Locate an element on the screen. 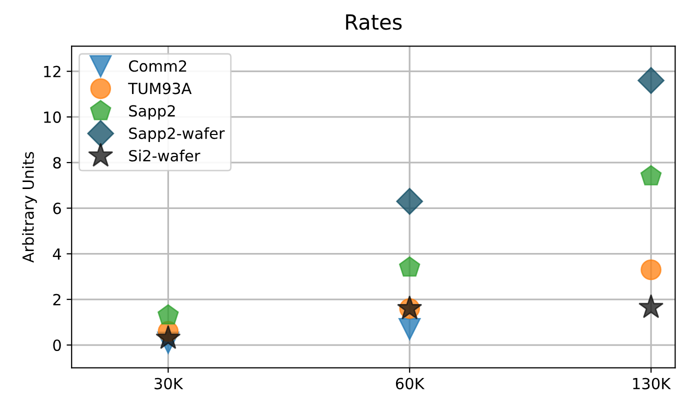 The width and height of the screenshot is (682, 402). legend-label: TUM93A is located at coordinates (160, 88).